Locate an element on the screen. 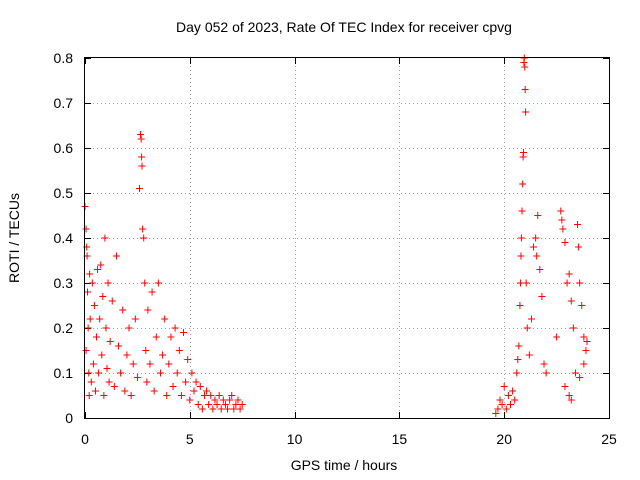  y-tick-label: 0.3 is located at coordinates (64, 283).